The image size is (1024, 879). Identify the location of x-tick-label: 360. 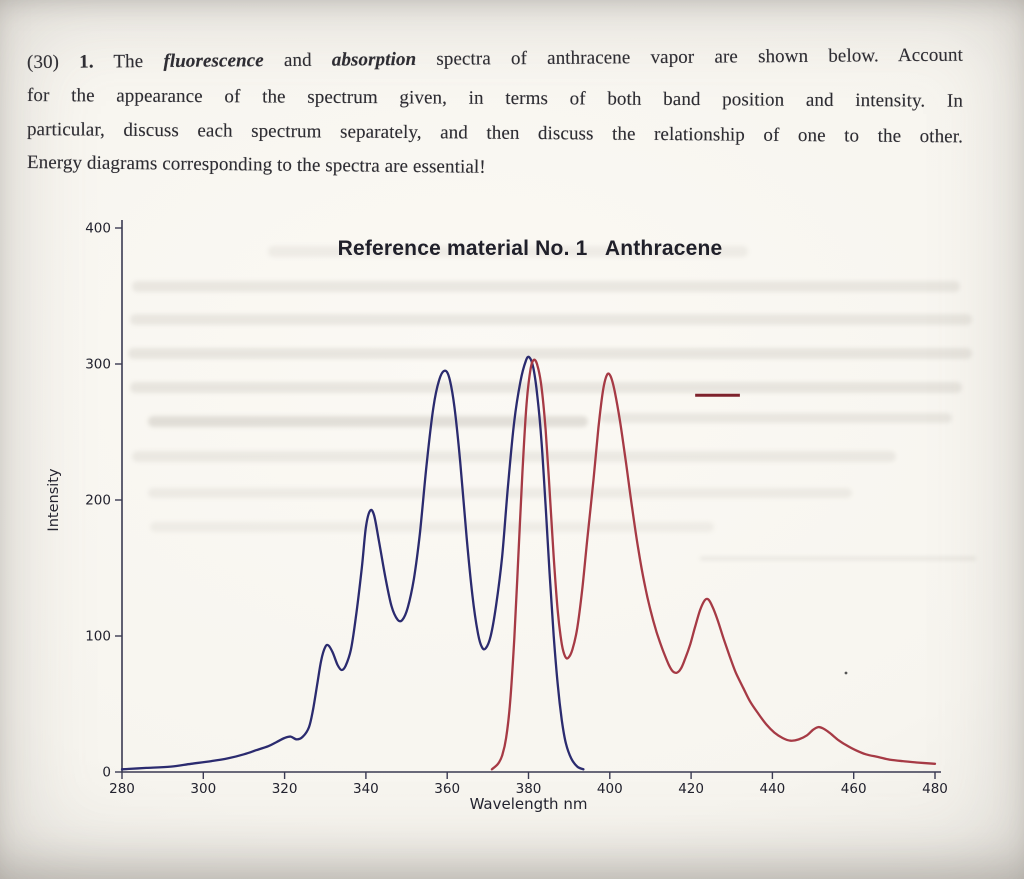
(447, 789).